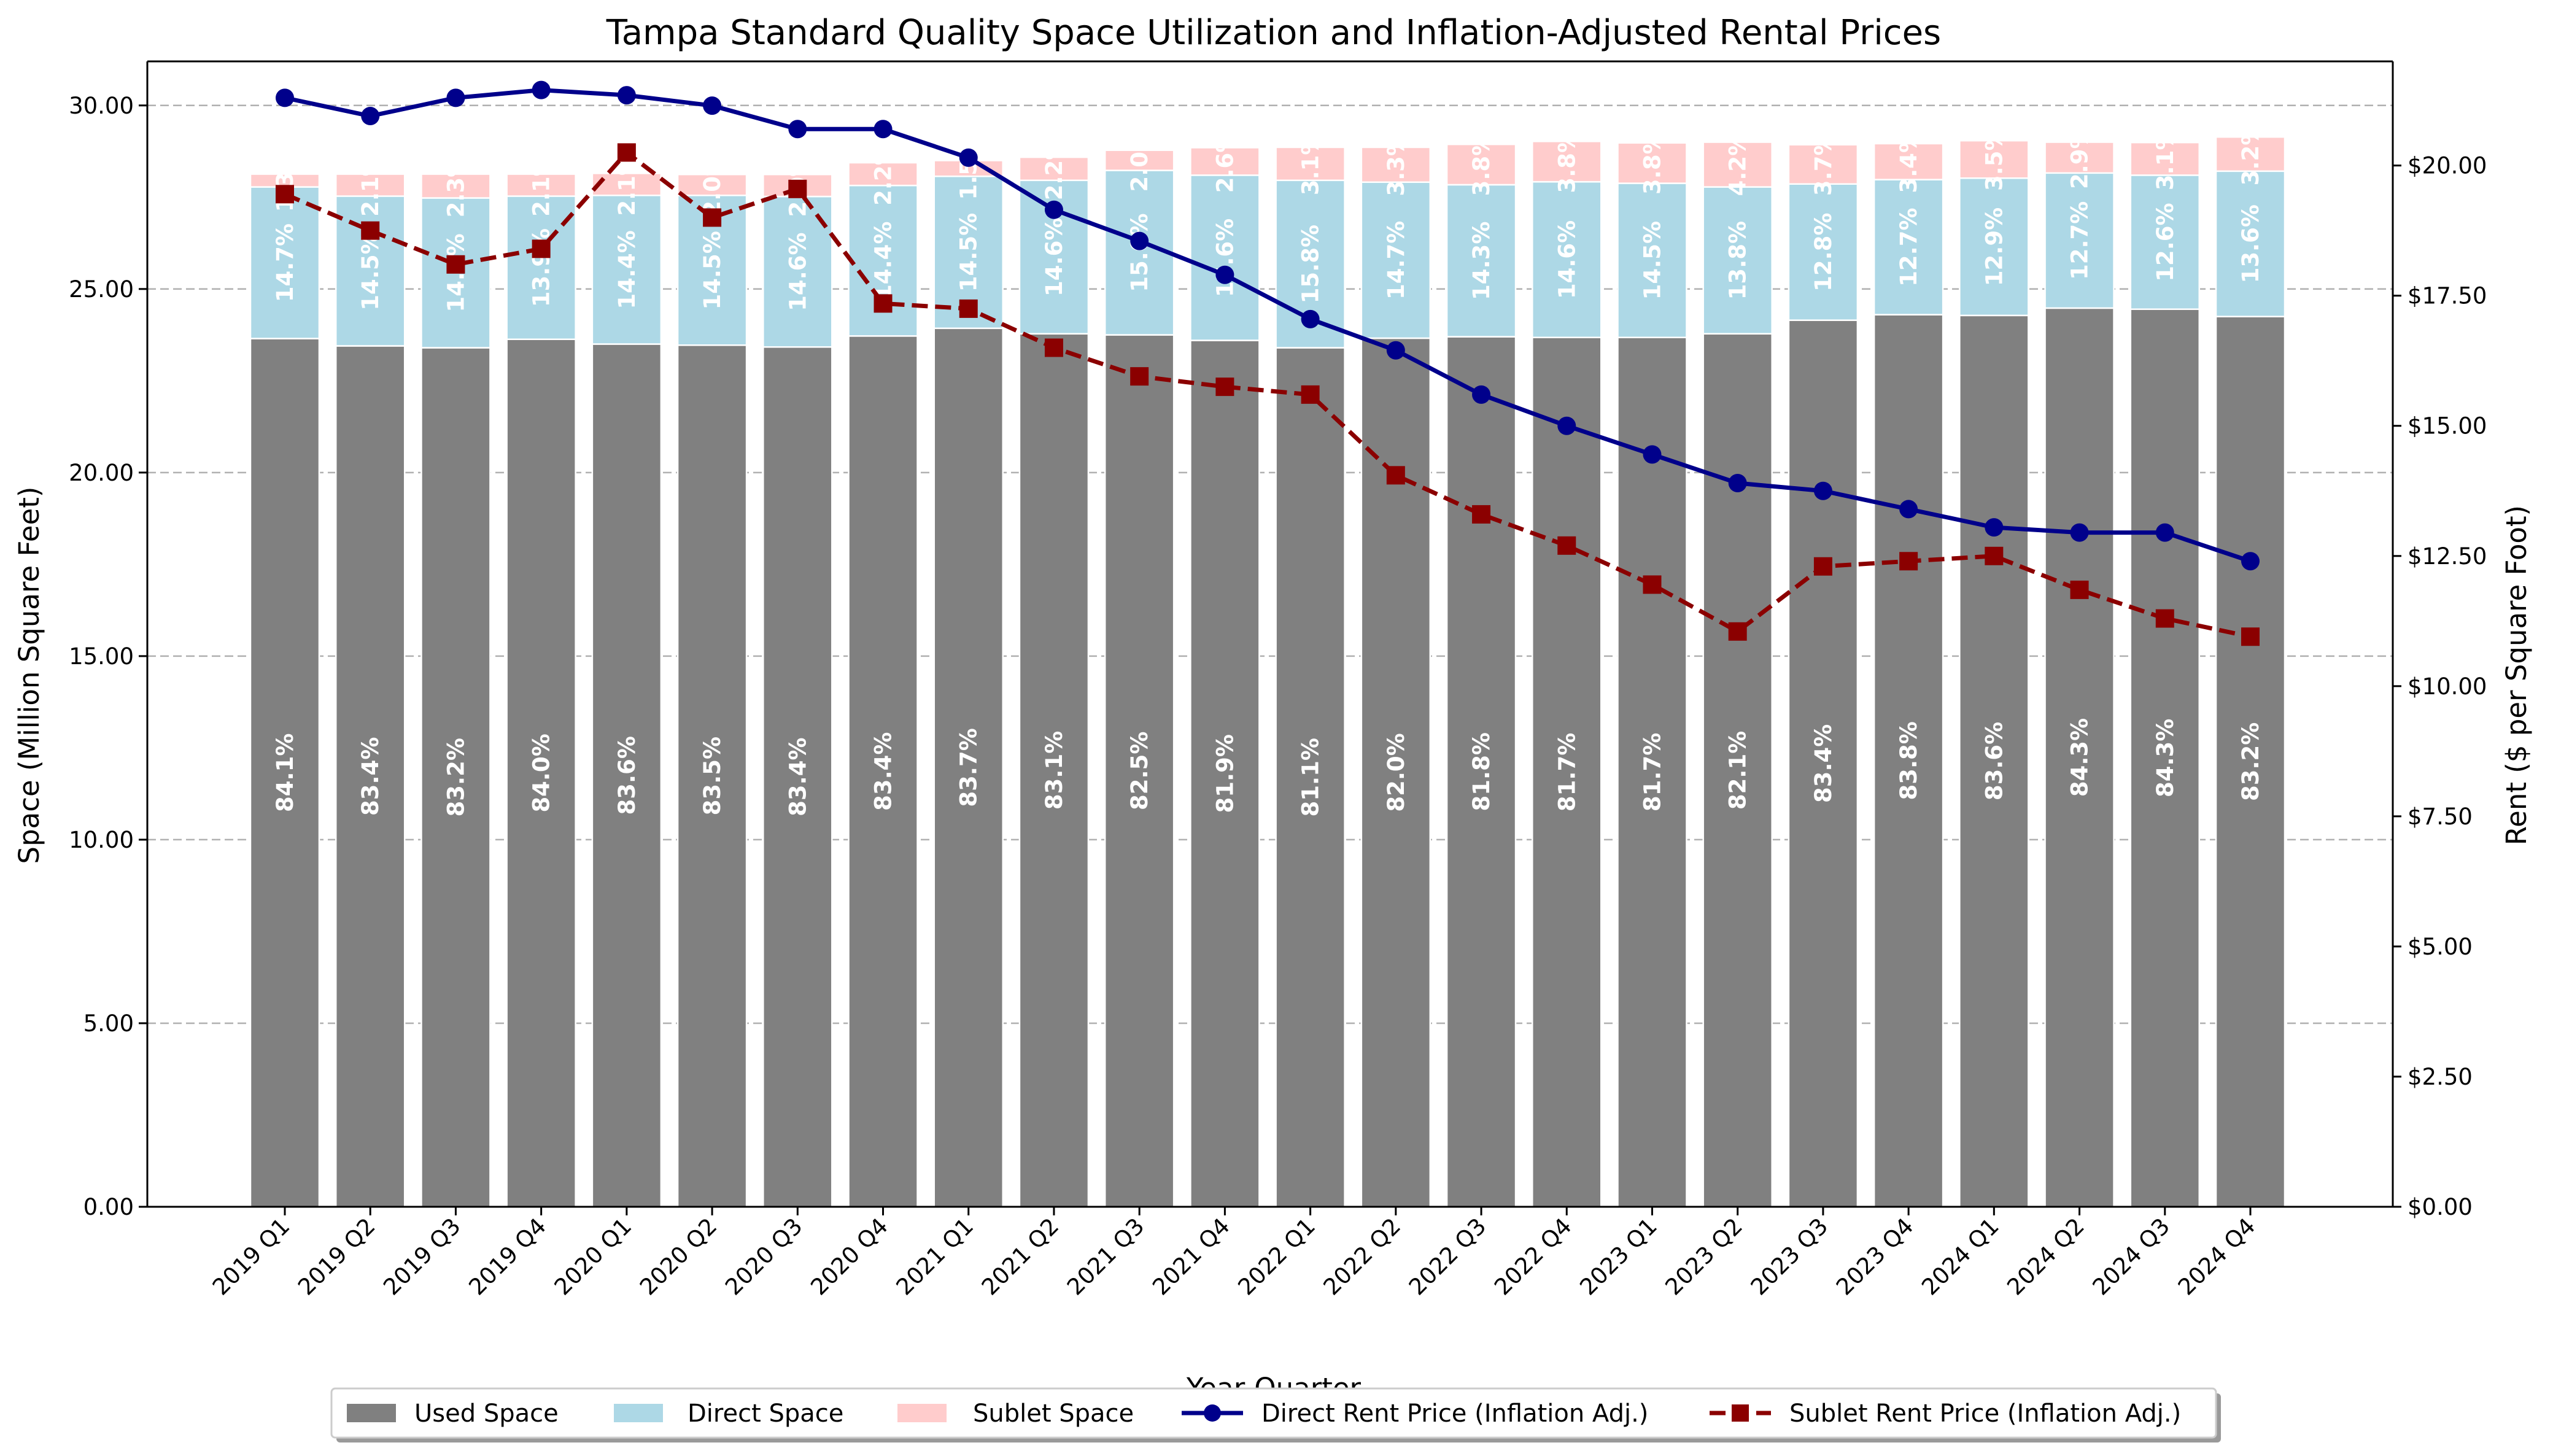  I want to click on direct-space-label: 15.6%, so click(1139, 252).